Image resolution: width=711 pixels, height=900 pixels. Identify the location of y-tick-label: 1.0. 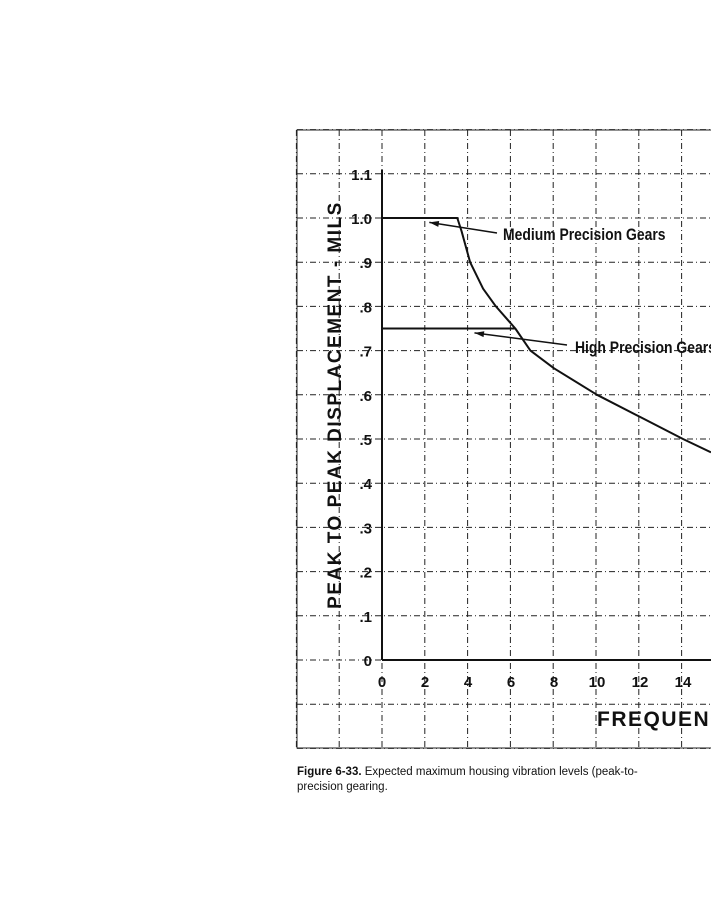
(361, 219).